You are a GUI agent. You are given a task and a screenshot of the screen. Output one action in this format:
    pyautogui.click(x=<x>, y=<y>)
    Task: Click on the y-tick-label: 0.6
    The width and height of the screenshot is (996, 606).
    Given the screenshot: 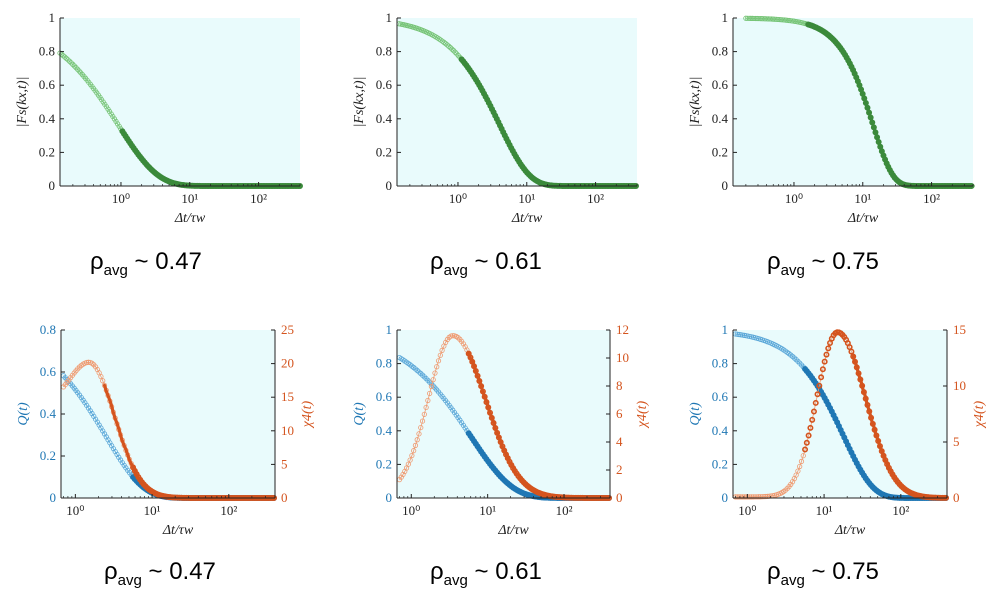 What is the action you would take?
    pyautogui.click(x=720, y=396)
    